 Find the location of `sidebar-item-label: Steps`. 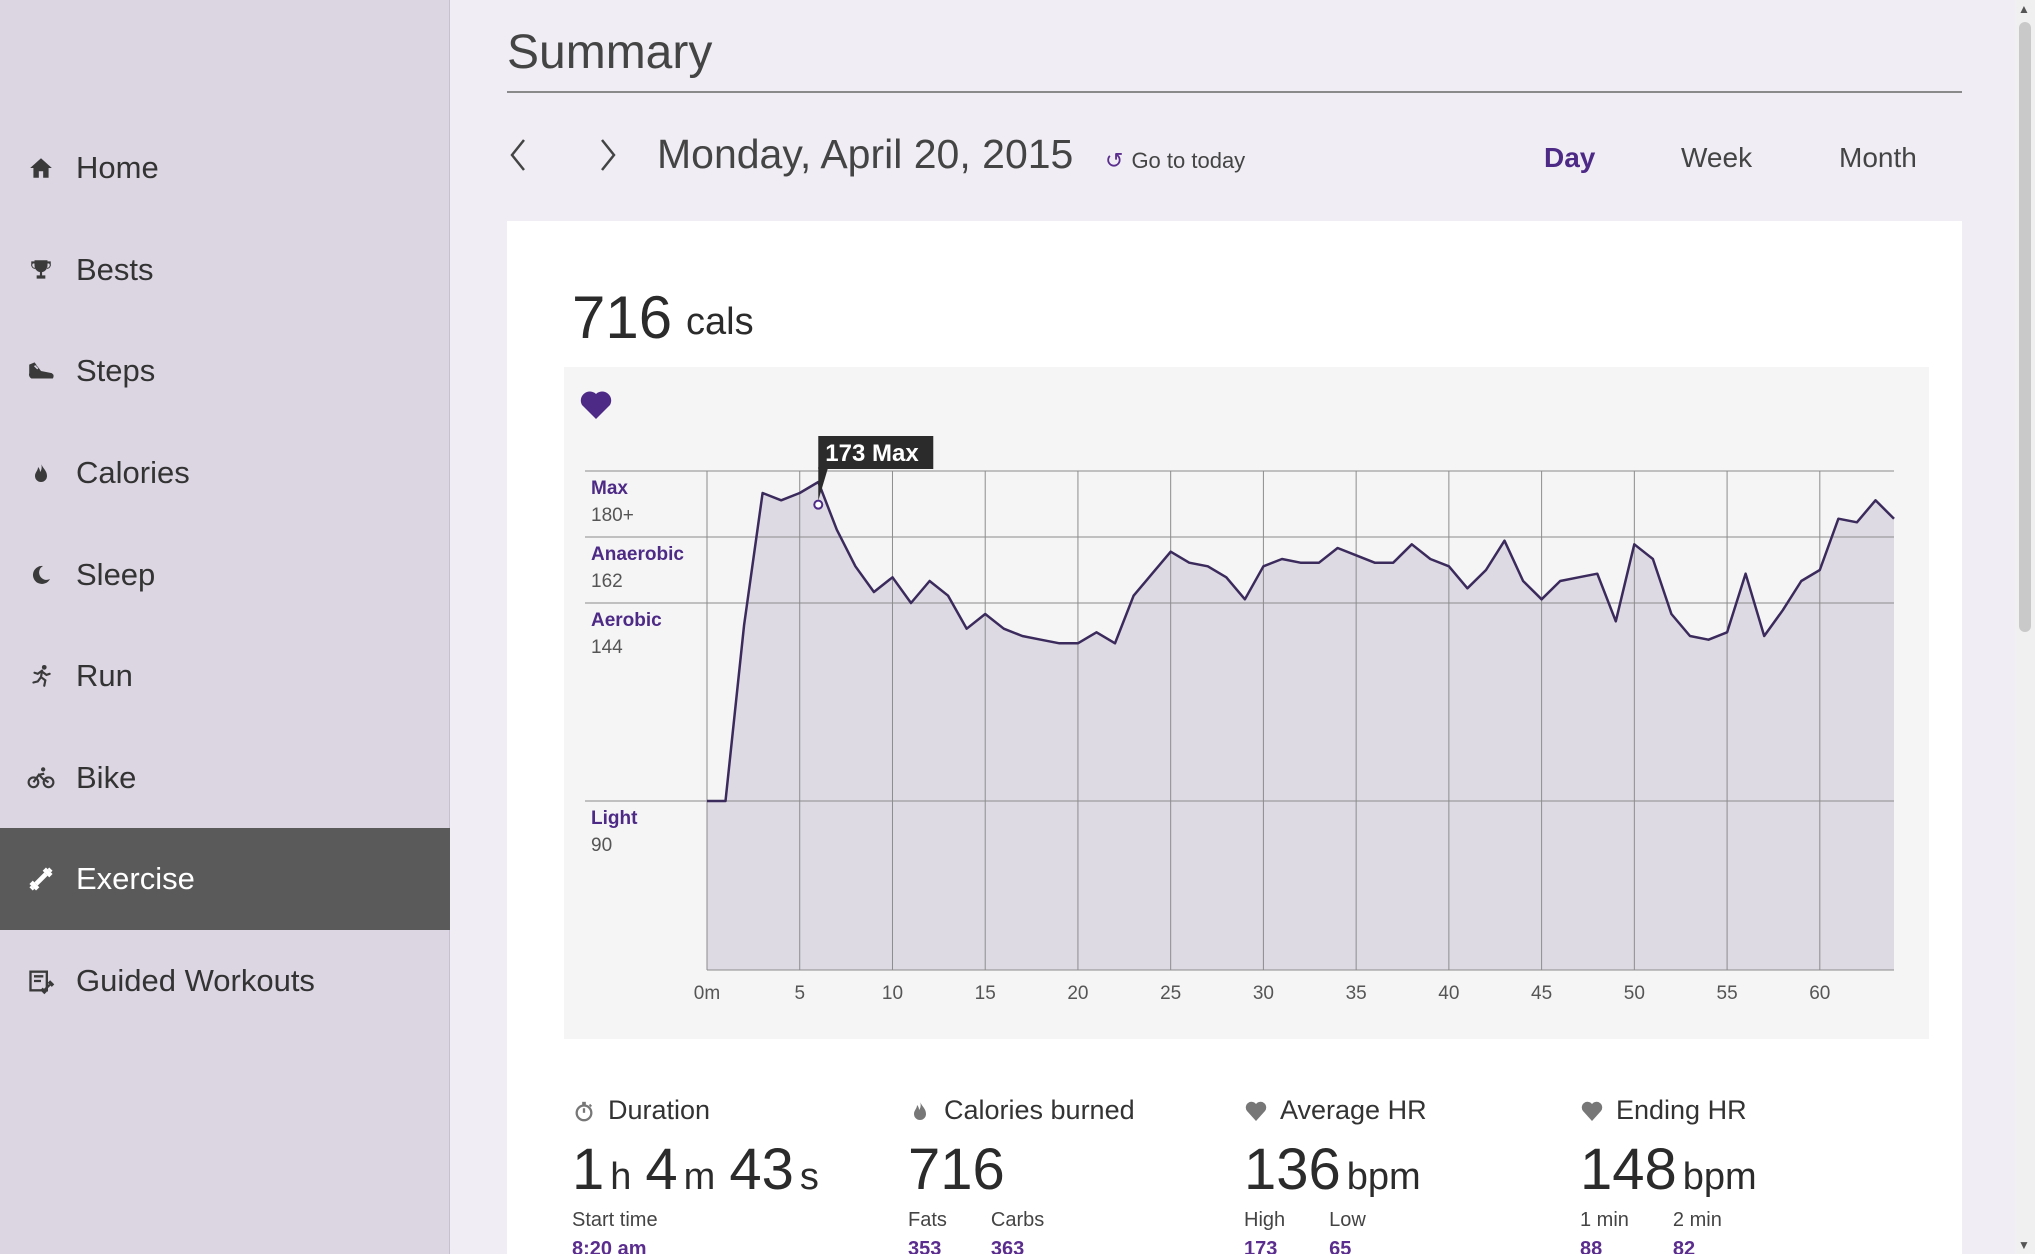

sidebar-item-label: Steps is located at coordinates (116, 370).